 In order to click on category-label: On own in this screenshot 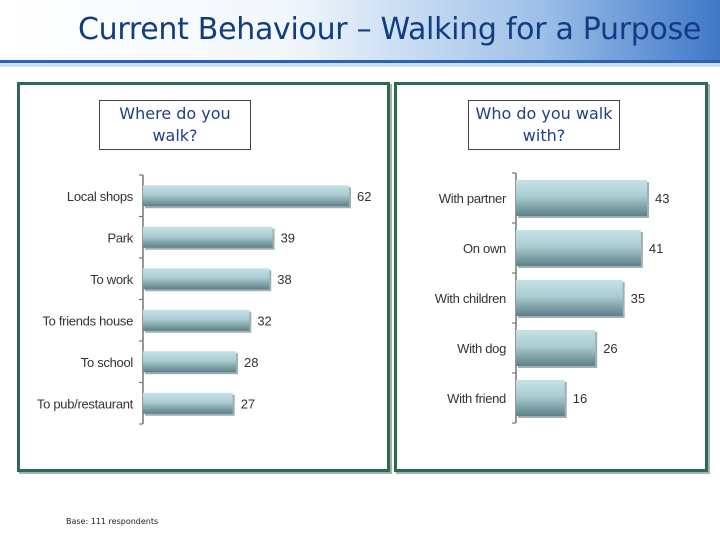, I will do `click(484, 248)`.